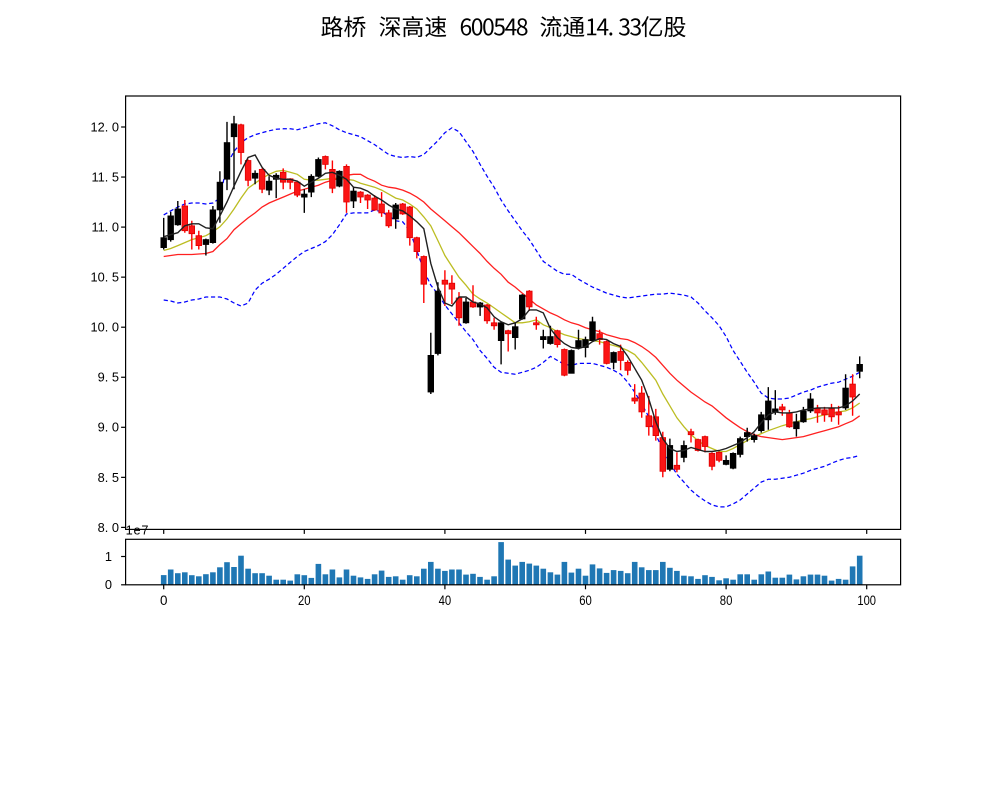 This screenshot has width=1000, height=800. I want to click on svg-text: 80, so click(726, 600).